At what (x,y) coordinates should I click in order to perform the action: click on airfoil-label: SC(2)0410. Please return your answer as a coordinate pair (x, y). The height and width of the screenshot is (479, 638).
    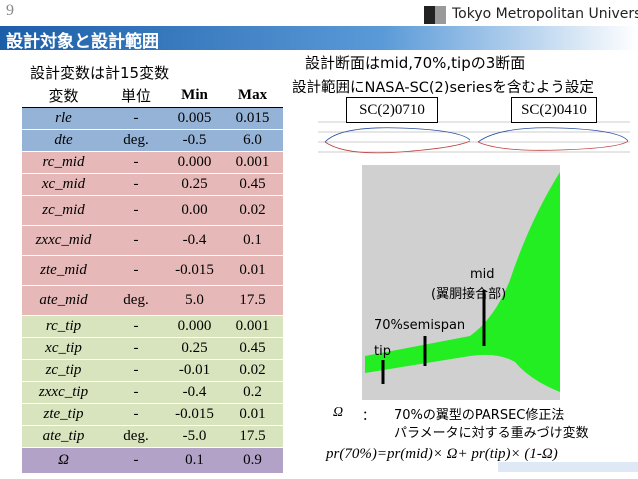
    Looking at the image, I should click on (554, 110).